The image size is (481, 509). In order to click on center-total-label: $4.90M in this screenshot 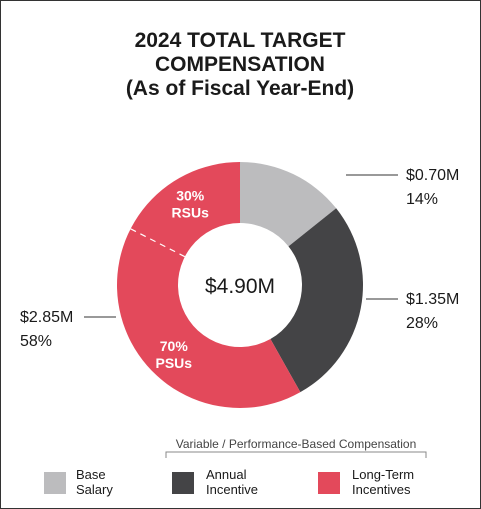, I will do `click(240, 286)`.